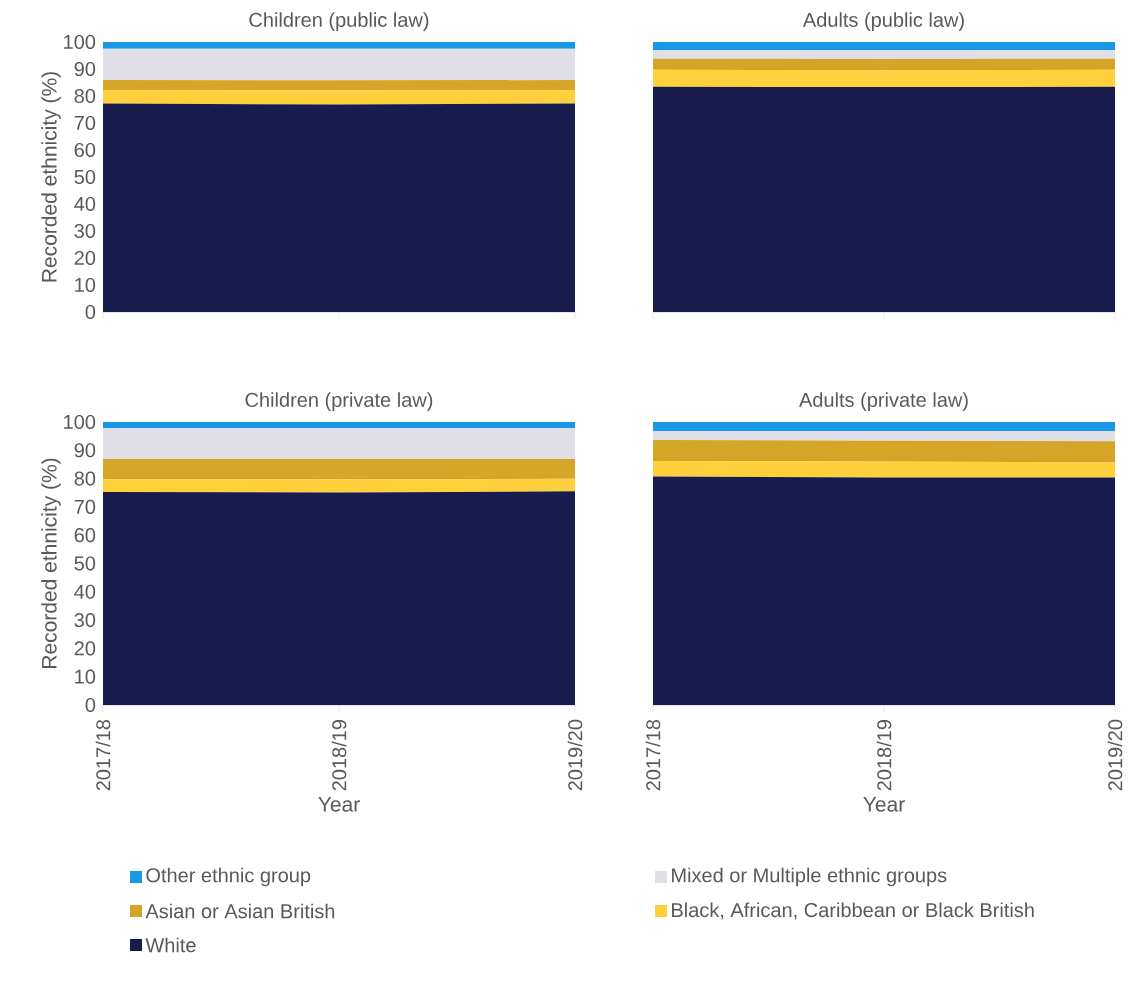 This screenshot has height=983, width=1131. What do you see at coordinates (809, 877) in the screenshot?
I see `legend-label: Mixed or Multiple ethnic groups` at bounding box center [809, 877].